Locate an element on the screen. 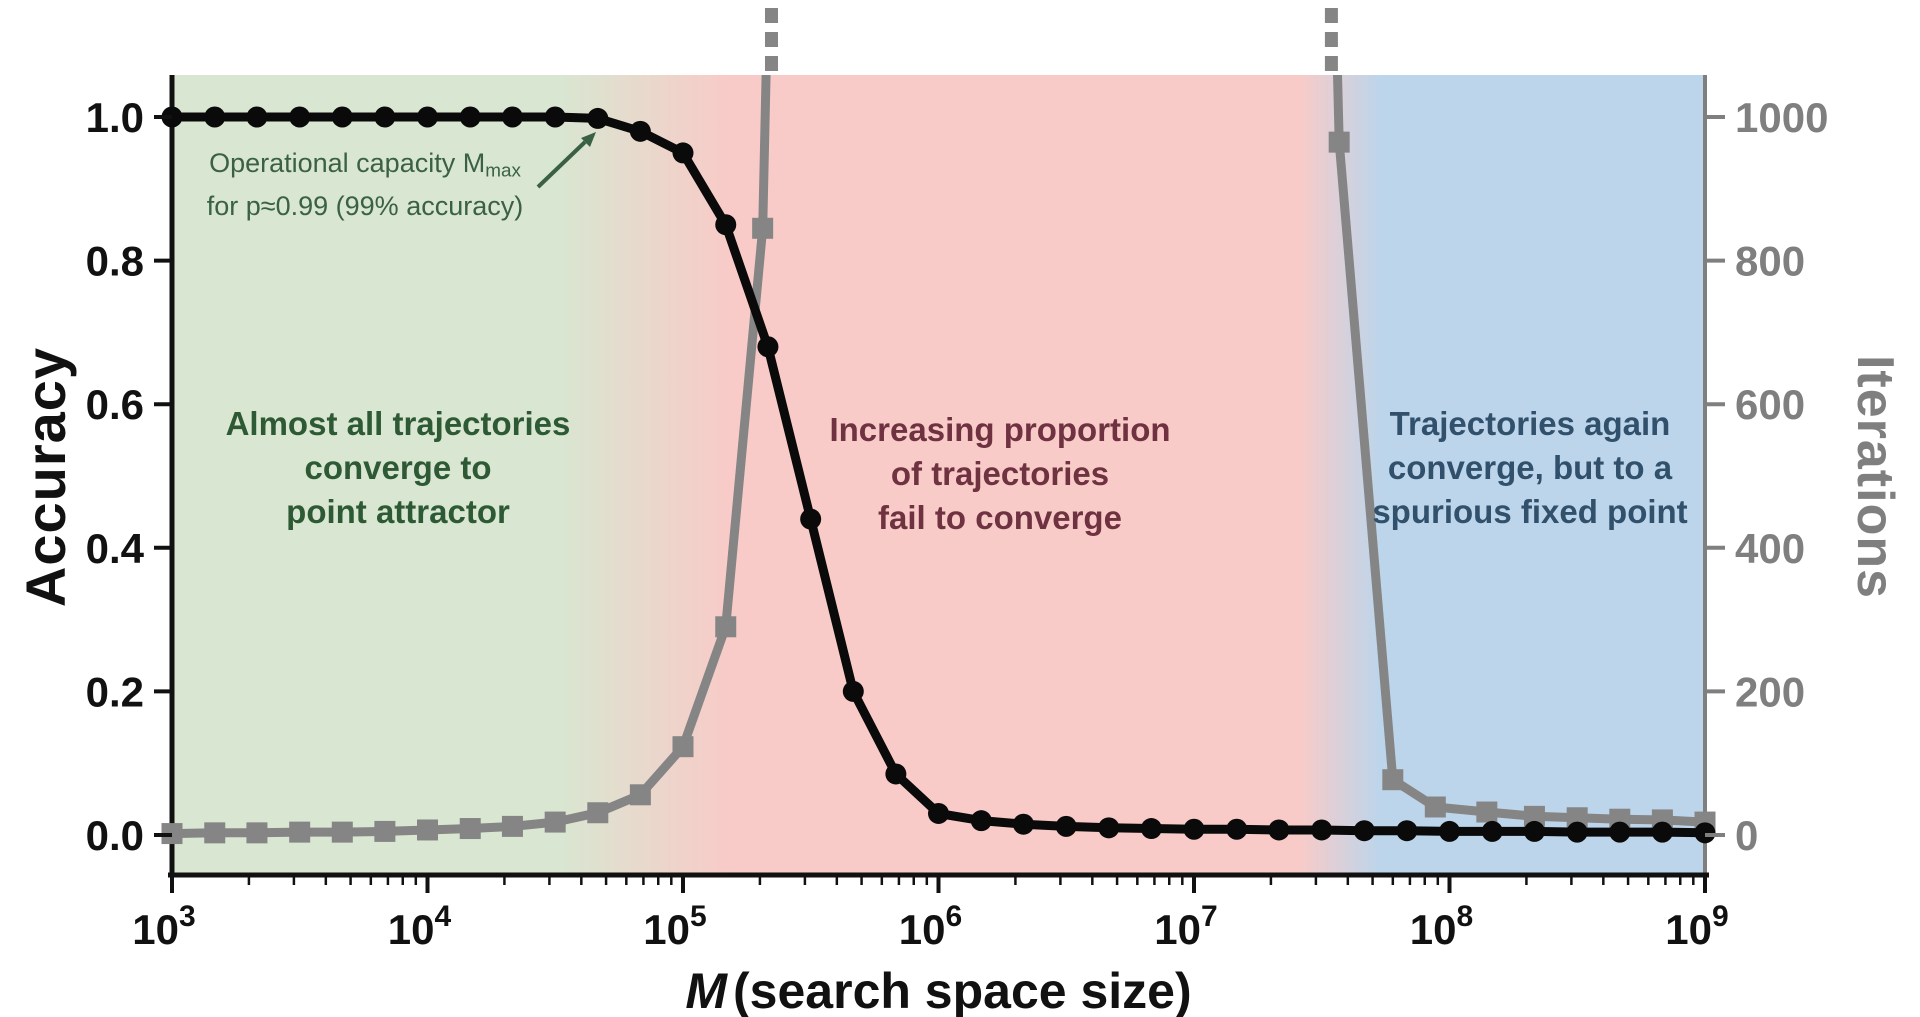 This screenshot has height=1017, width=1920. svg-text: 1000 is located at coordinates (1781, 117).